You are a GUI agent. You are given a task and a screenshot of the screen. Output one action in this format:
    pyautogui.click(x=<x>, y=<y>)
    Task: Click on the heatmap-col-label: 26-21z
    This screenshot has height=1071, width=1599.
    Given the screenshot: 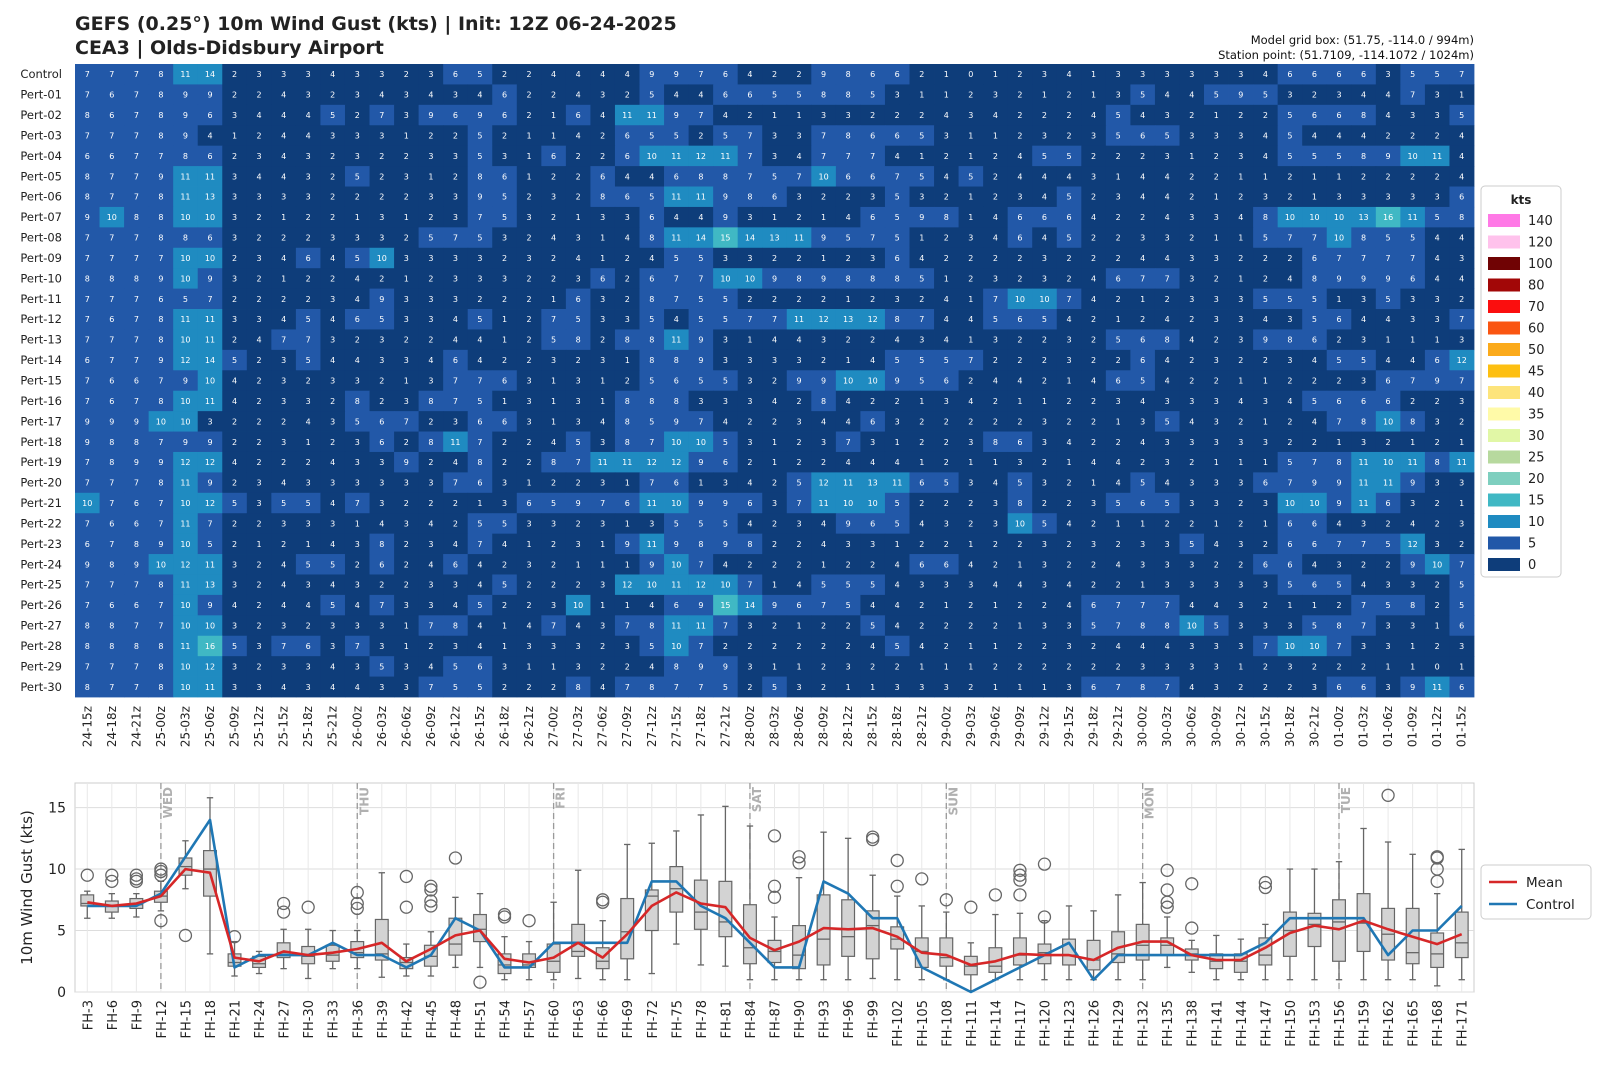 What is the action you would take?
    pyautogui.click(x=529, y=726)
    